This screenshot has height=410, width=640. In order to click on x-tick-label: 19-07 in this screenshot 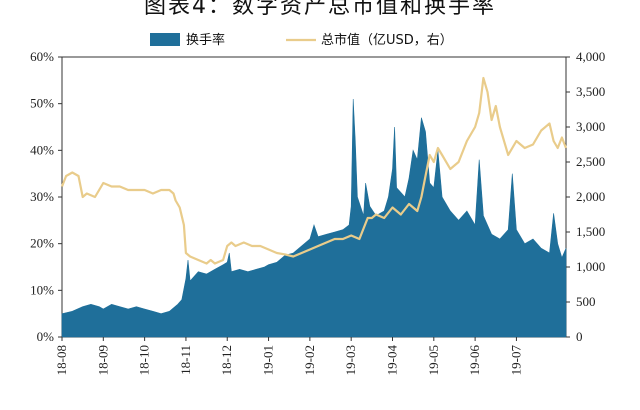, I will do `click(515, 360)`.